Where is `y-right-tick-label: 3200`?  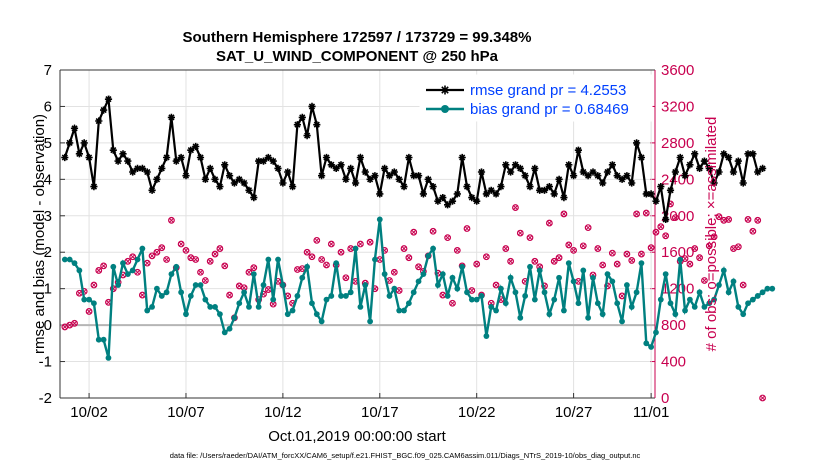
y-right-tick-label: 3200 is located at coordinates (677, 106).